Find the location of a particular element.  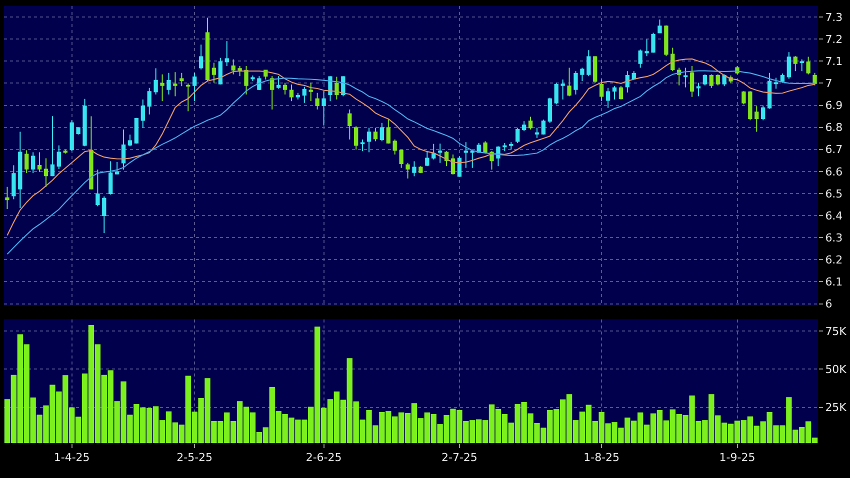

x-tick-label: 2-7-25 is located at coordinates (459, 457).